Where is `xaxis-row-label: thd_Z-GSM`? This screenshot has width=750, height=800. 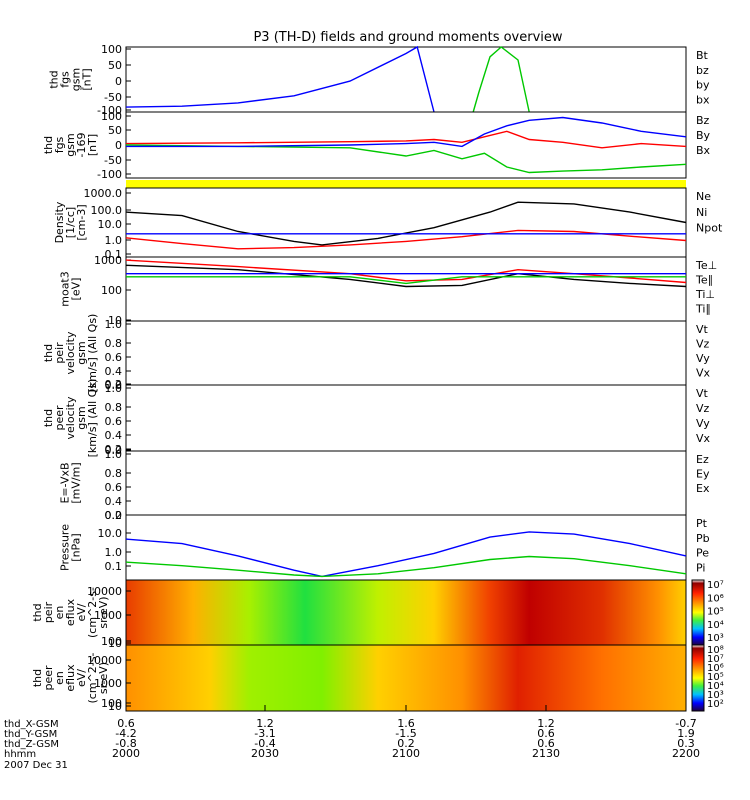 xaxis-row-label: thd_Z-GSM is located at coordinates (31, 744).